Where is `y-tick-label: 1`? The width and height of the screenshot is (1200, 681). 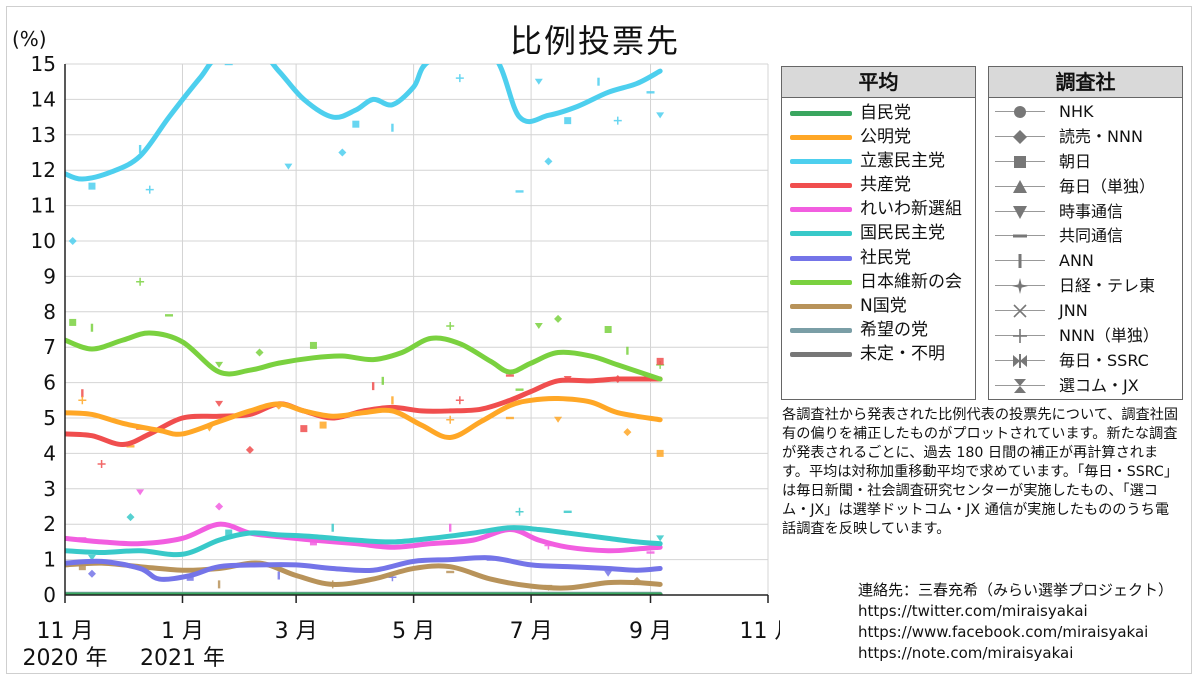 y-tick-label: 1 is located at coordinates (49, 560).